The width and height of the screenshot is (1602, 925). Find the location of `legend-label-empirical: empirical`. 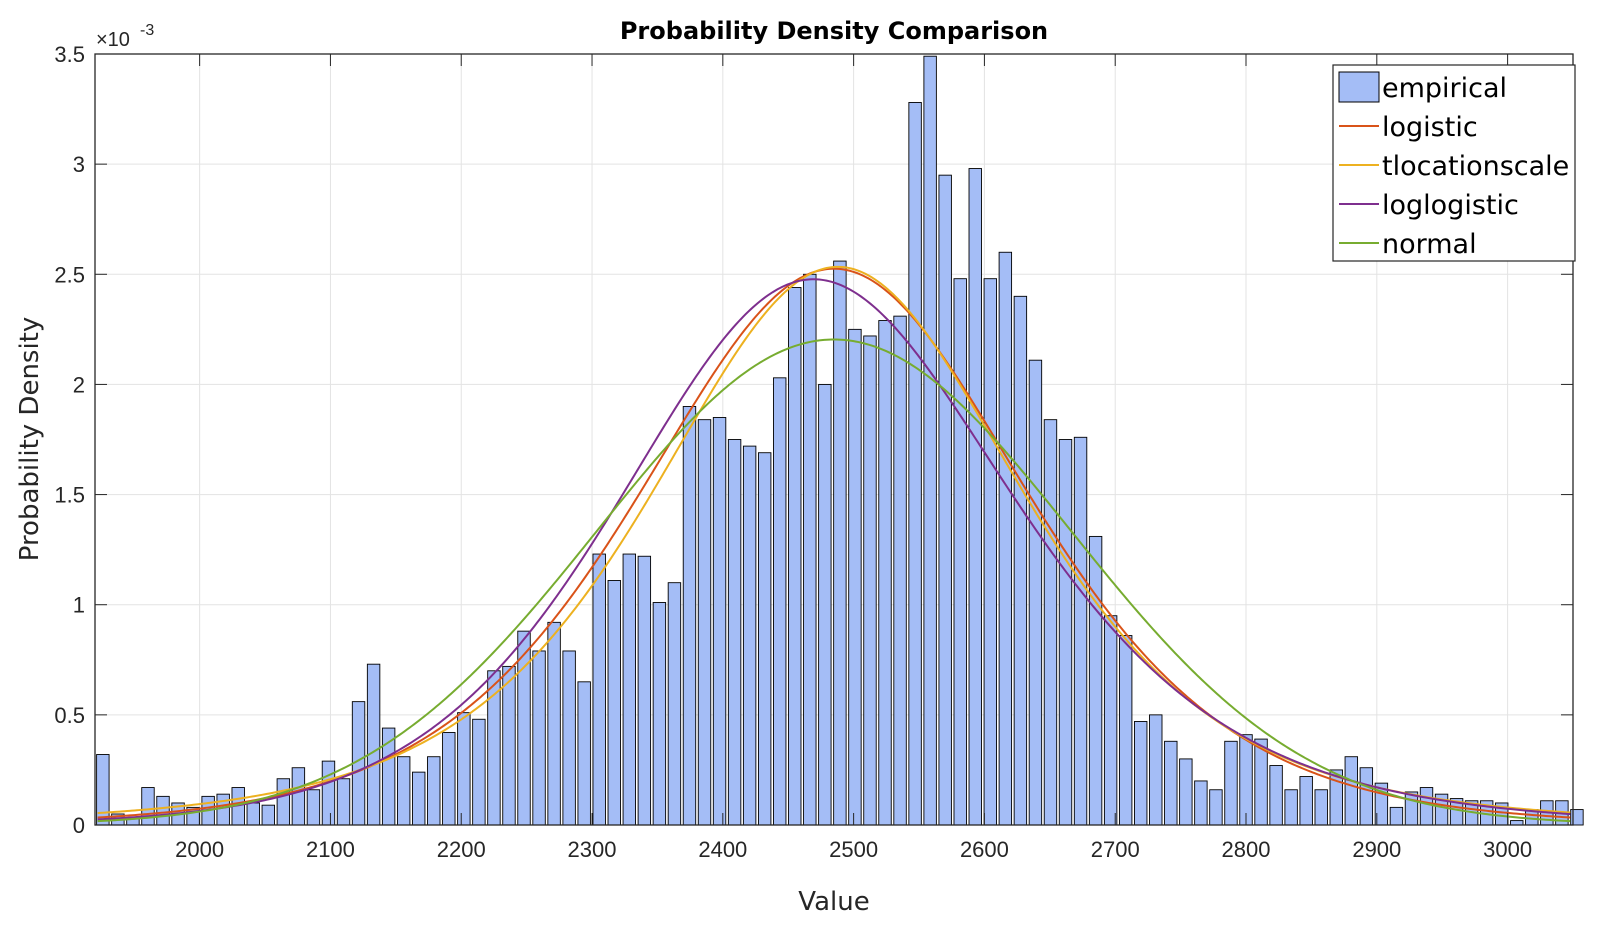

legend-label-empirical: empirical is located at coordinates (1444, 88).